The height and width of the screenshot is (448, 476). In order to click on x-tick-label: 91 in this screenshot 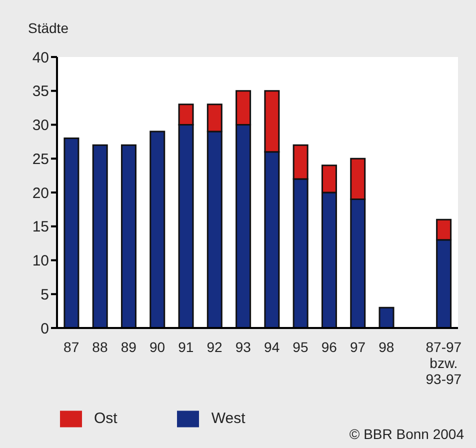, I will do `click(186, 347)`.